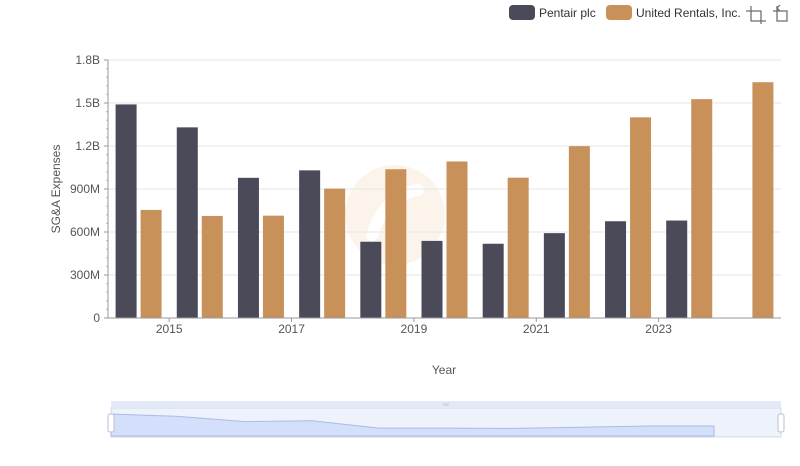 The width and height of the screenshot is (800, 466). What do you see at coordinates (87, 60) in the screenshot?
I see `y-tick-label: 1.8B` at bounding box center [87, 60].